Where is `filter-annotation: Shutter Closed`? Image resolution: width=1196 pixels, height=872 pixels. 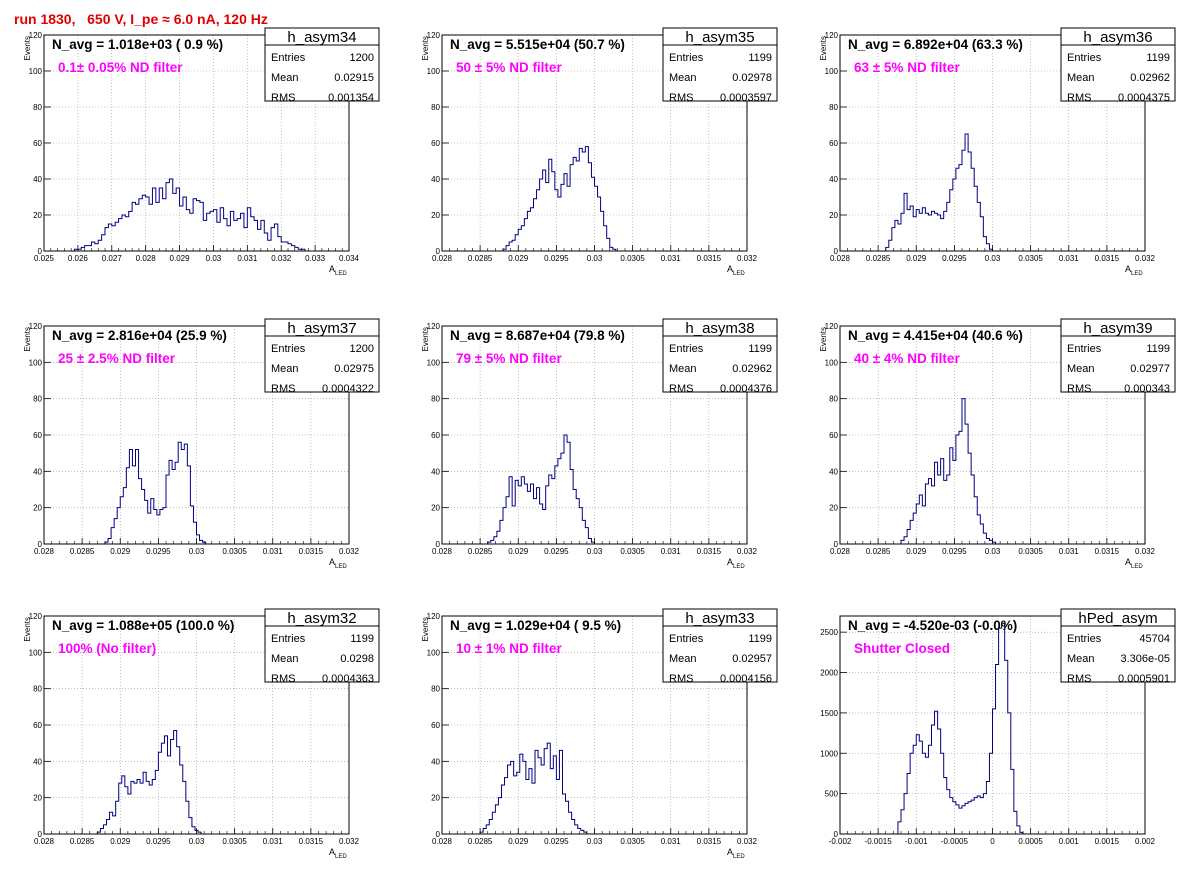
filter-annotation: Shutter Closed is located at coordinates (902, 648).